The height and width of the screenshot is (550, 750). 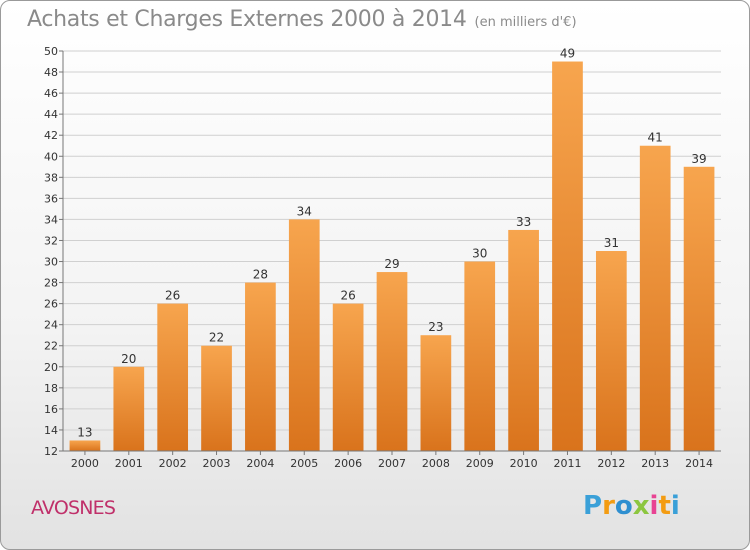 I want to click on bar-2000, so click(x=85, y=445).